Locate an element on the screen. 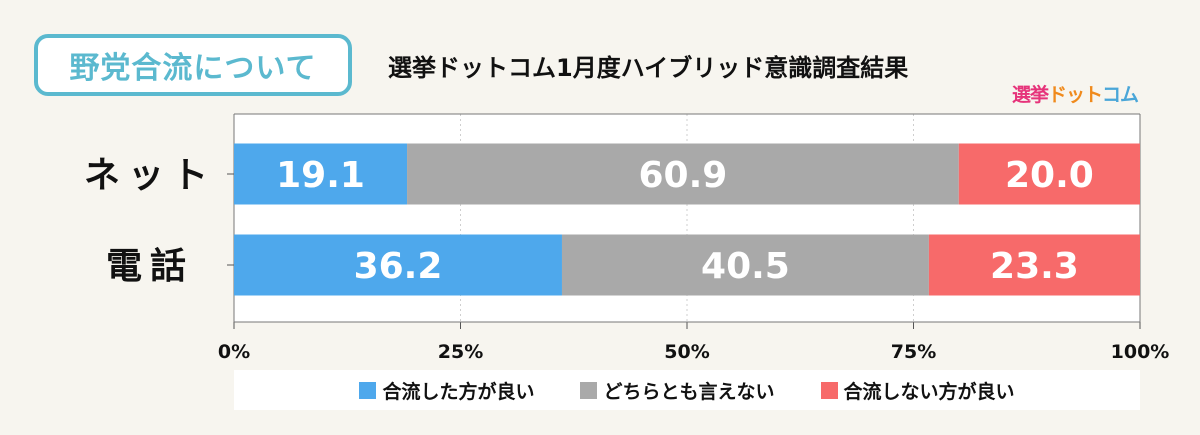 This screenshot has height=435, width=1200. x-tick-label: 25% is located at coordinates (460, 352).